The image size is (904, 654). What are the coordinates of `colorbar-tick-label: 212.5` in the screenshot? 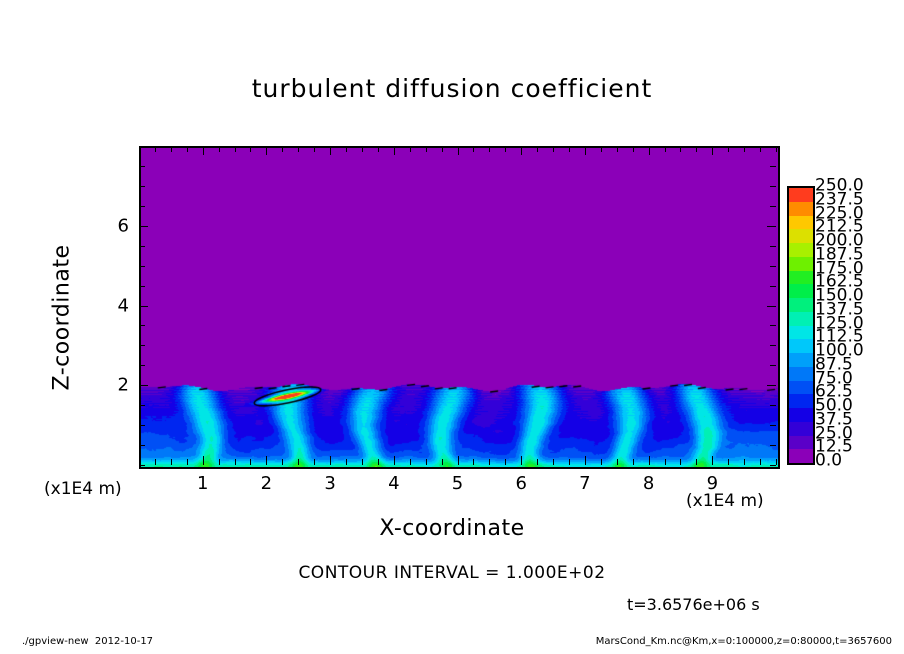 It's located at (839, 226).